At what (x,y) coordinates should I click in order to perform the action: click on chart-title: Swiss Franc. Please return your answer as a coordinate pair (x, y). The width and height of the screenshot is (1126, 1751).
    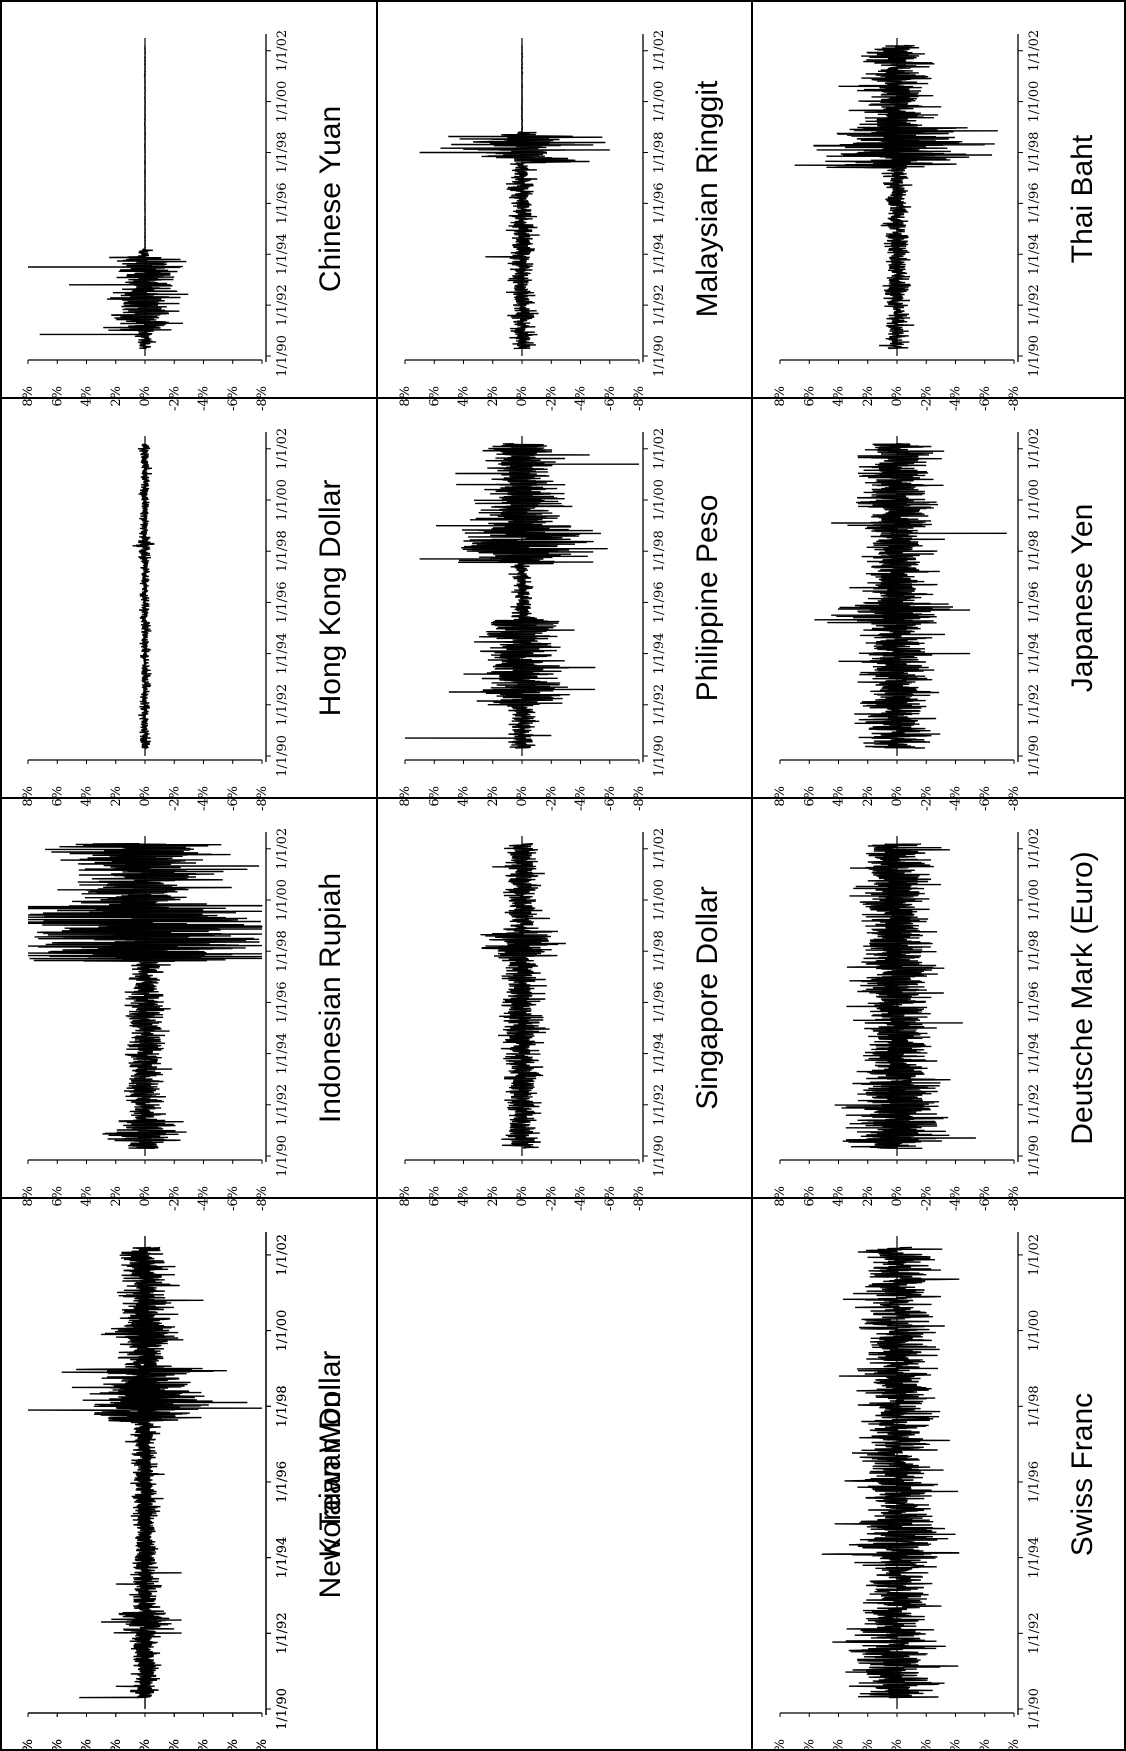
    Looking at the image, I should click on (1082, 1474).